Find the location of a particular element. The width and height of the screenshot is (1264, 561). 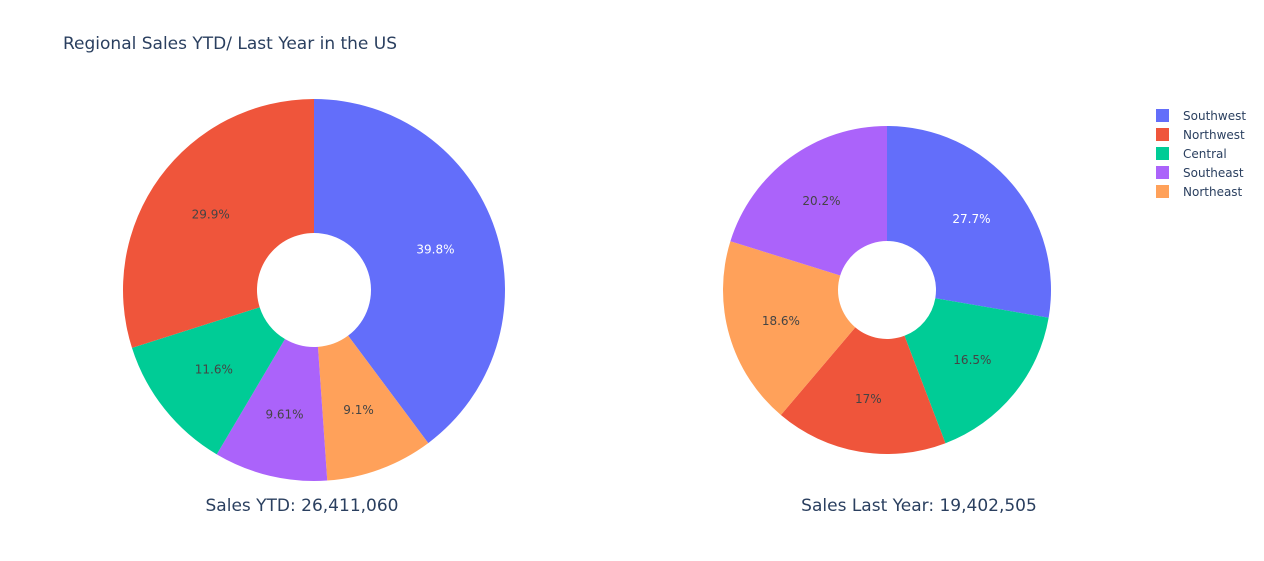

legend-item: Northwest is located at coordinates (1201, 134).